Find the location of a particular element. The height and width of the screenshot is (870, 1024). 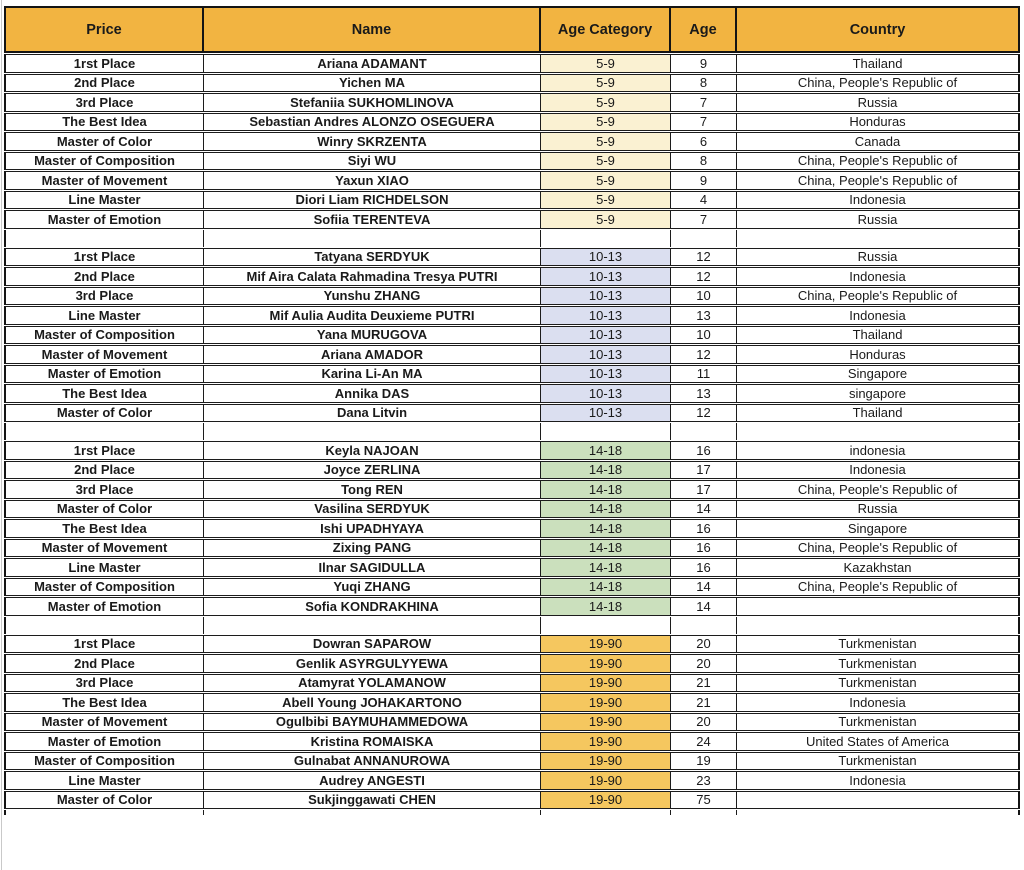

country-cell: Indonesia is located at coordinates (878, 469).